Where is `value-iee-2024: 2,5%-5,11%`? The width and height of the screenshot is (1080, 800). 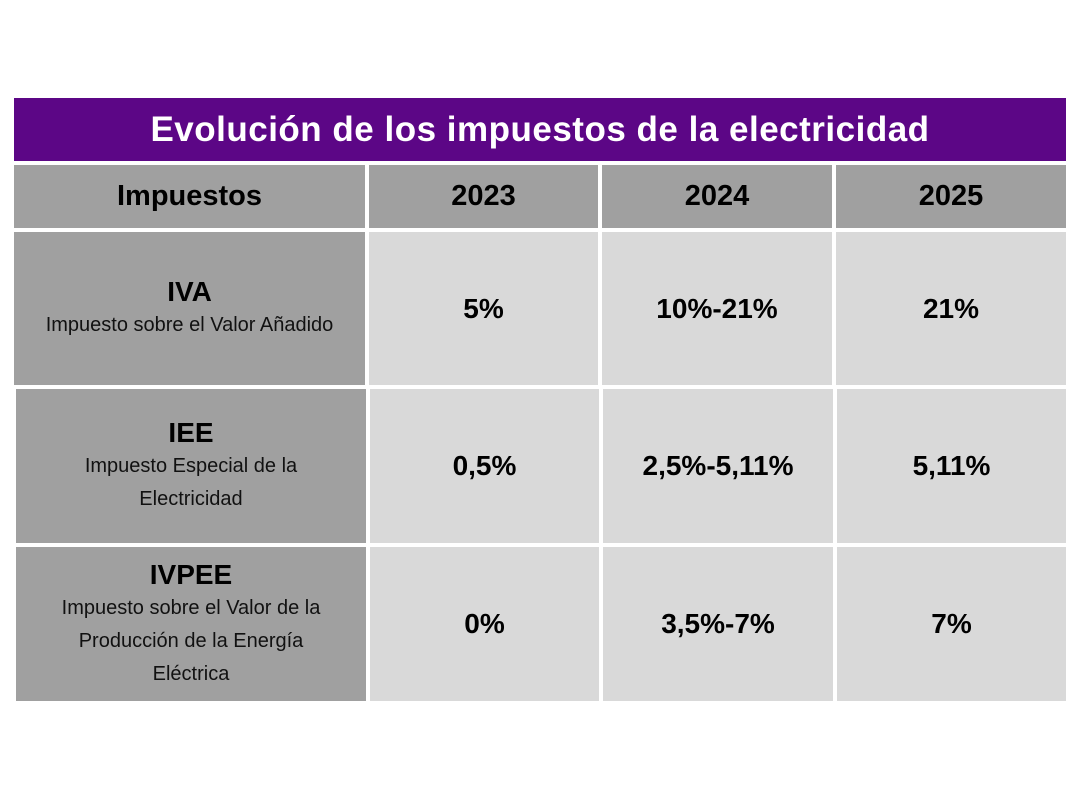
value-iee-2024: 2,5%-5,11% is located at coordinates (718, 466).